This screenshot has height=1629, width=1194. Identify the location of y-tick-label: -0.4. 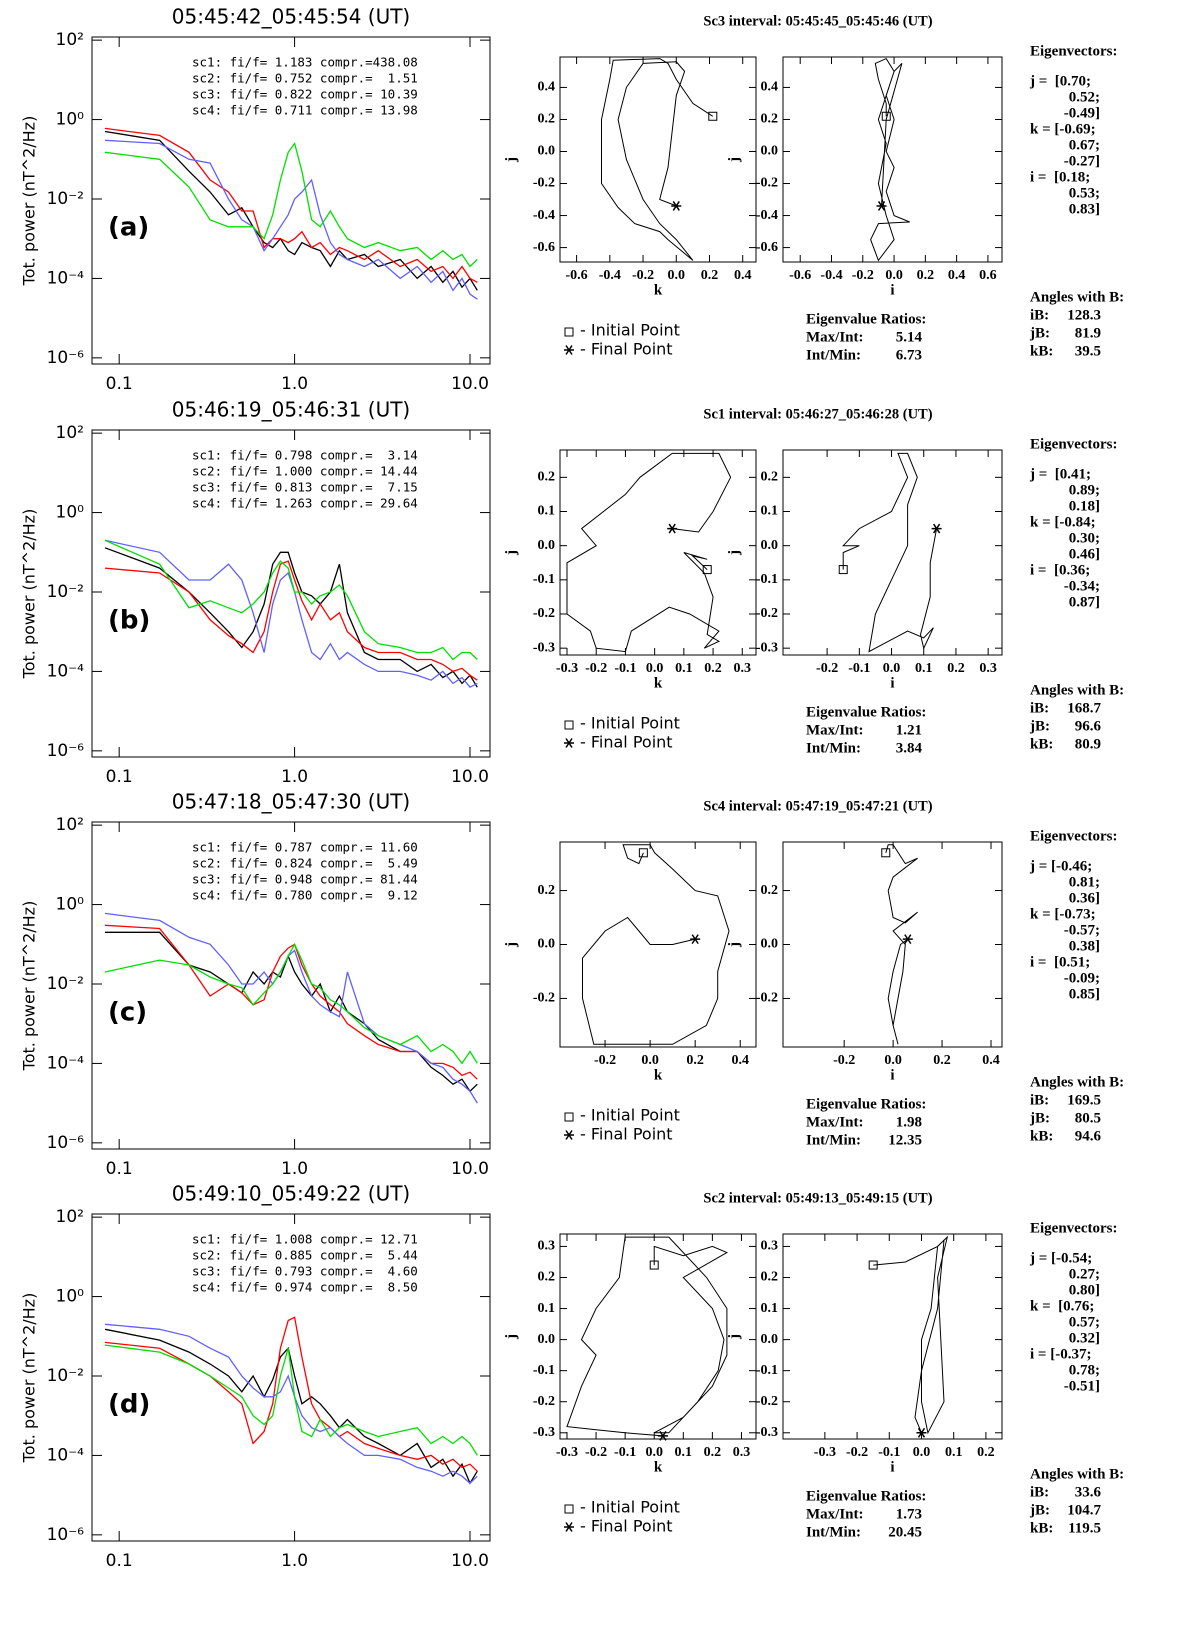
(544, 215).